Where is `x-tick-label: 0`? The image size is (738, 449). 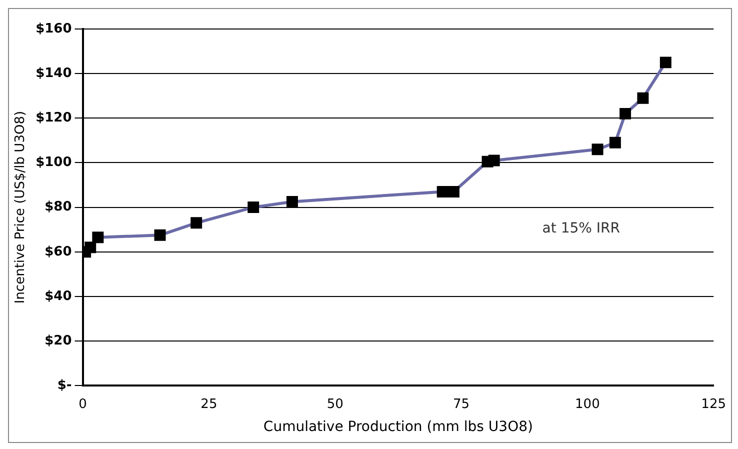 x-tick-label: 0 is located at coordinates (82, 404).